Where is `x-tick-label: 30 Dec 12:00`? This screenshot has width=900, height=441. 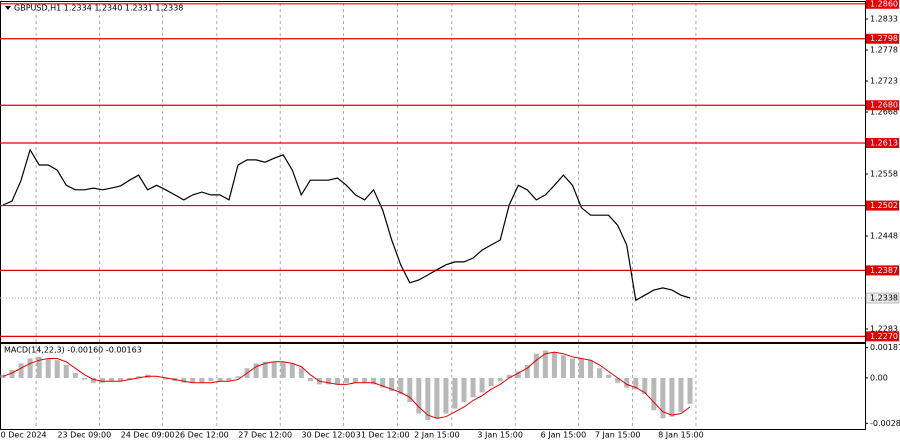 x-tick-label: 30 Dec 12:00 is located at coordinates (329, 435).